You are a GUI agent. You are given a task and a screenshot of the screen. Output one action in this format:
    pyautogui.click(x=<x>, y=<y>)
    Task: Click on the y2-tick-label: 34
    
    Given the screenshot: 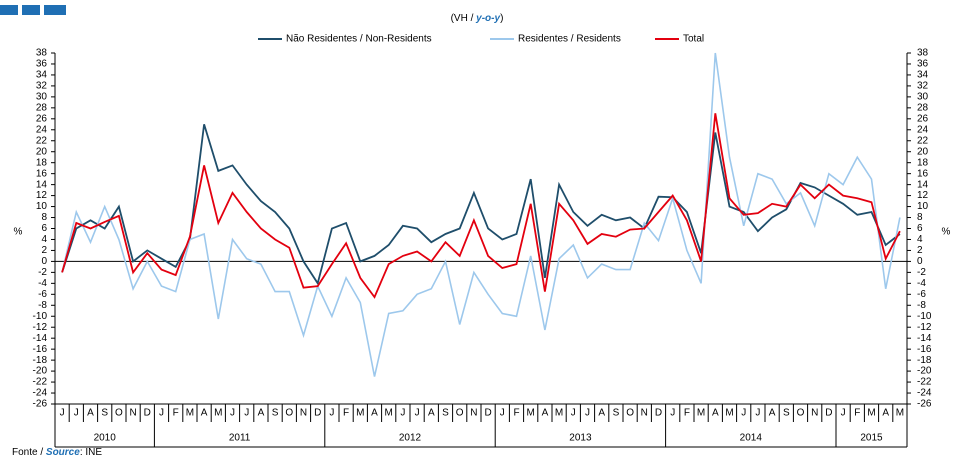 What is the action you would take?
    pyautogui.click(x=923, y=75)
    